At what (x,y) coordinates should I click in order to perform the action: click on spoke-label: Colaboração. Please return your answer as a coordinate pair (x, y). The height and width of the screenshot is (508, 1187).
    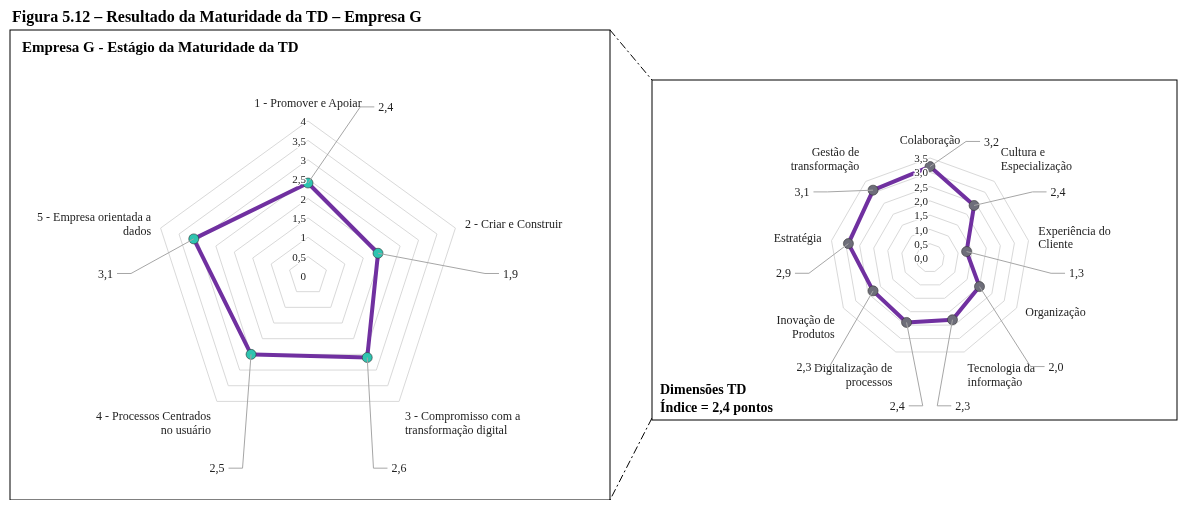
    Looking at the image, I should click on (930, 139).